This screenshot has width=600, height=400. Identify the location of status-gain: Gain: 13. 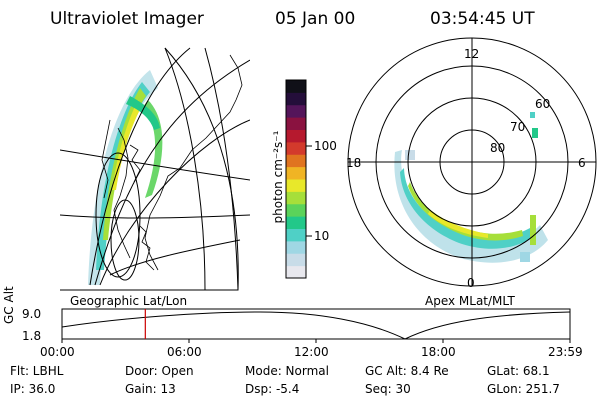
(150, 389).